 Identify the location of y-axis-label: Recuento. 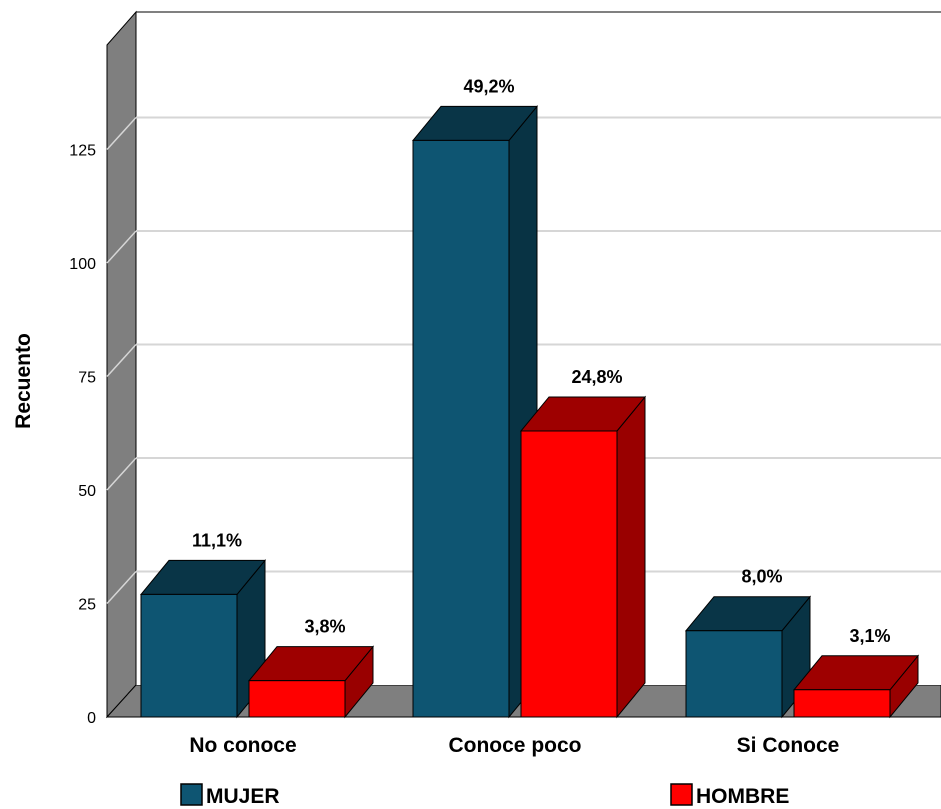
(23, 381).